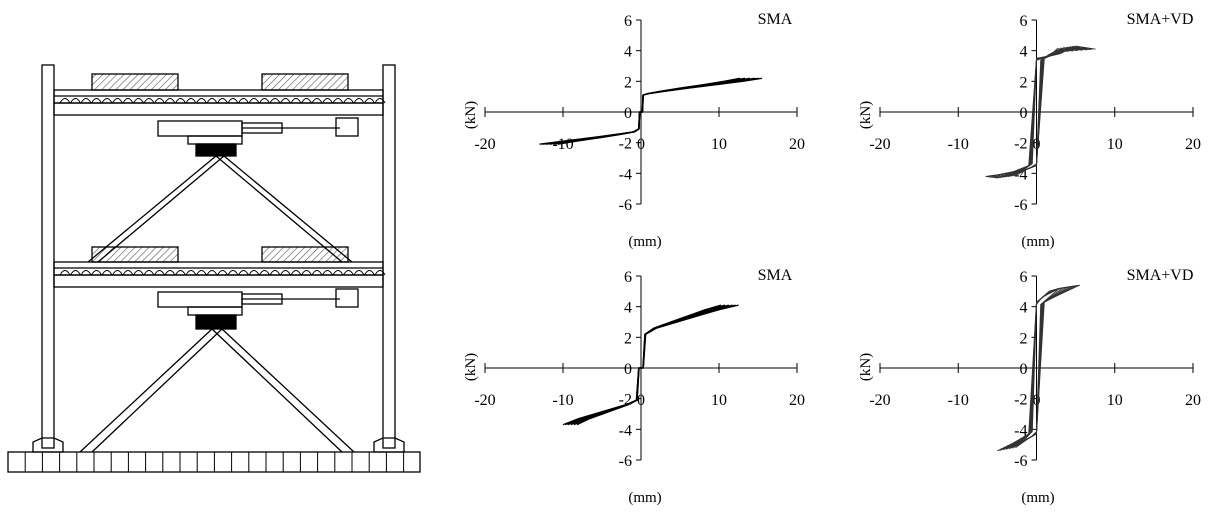 Image resolution: width=1215 pixels, height=512 pixels. Describe the element at coordinates (305, 254) in the screenshot. I see `middle-mass-block-right` at that location.